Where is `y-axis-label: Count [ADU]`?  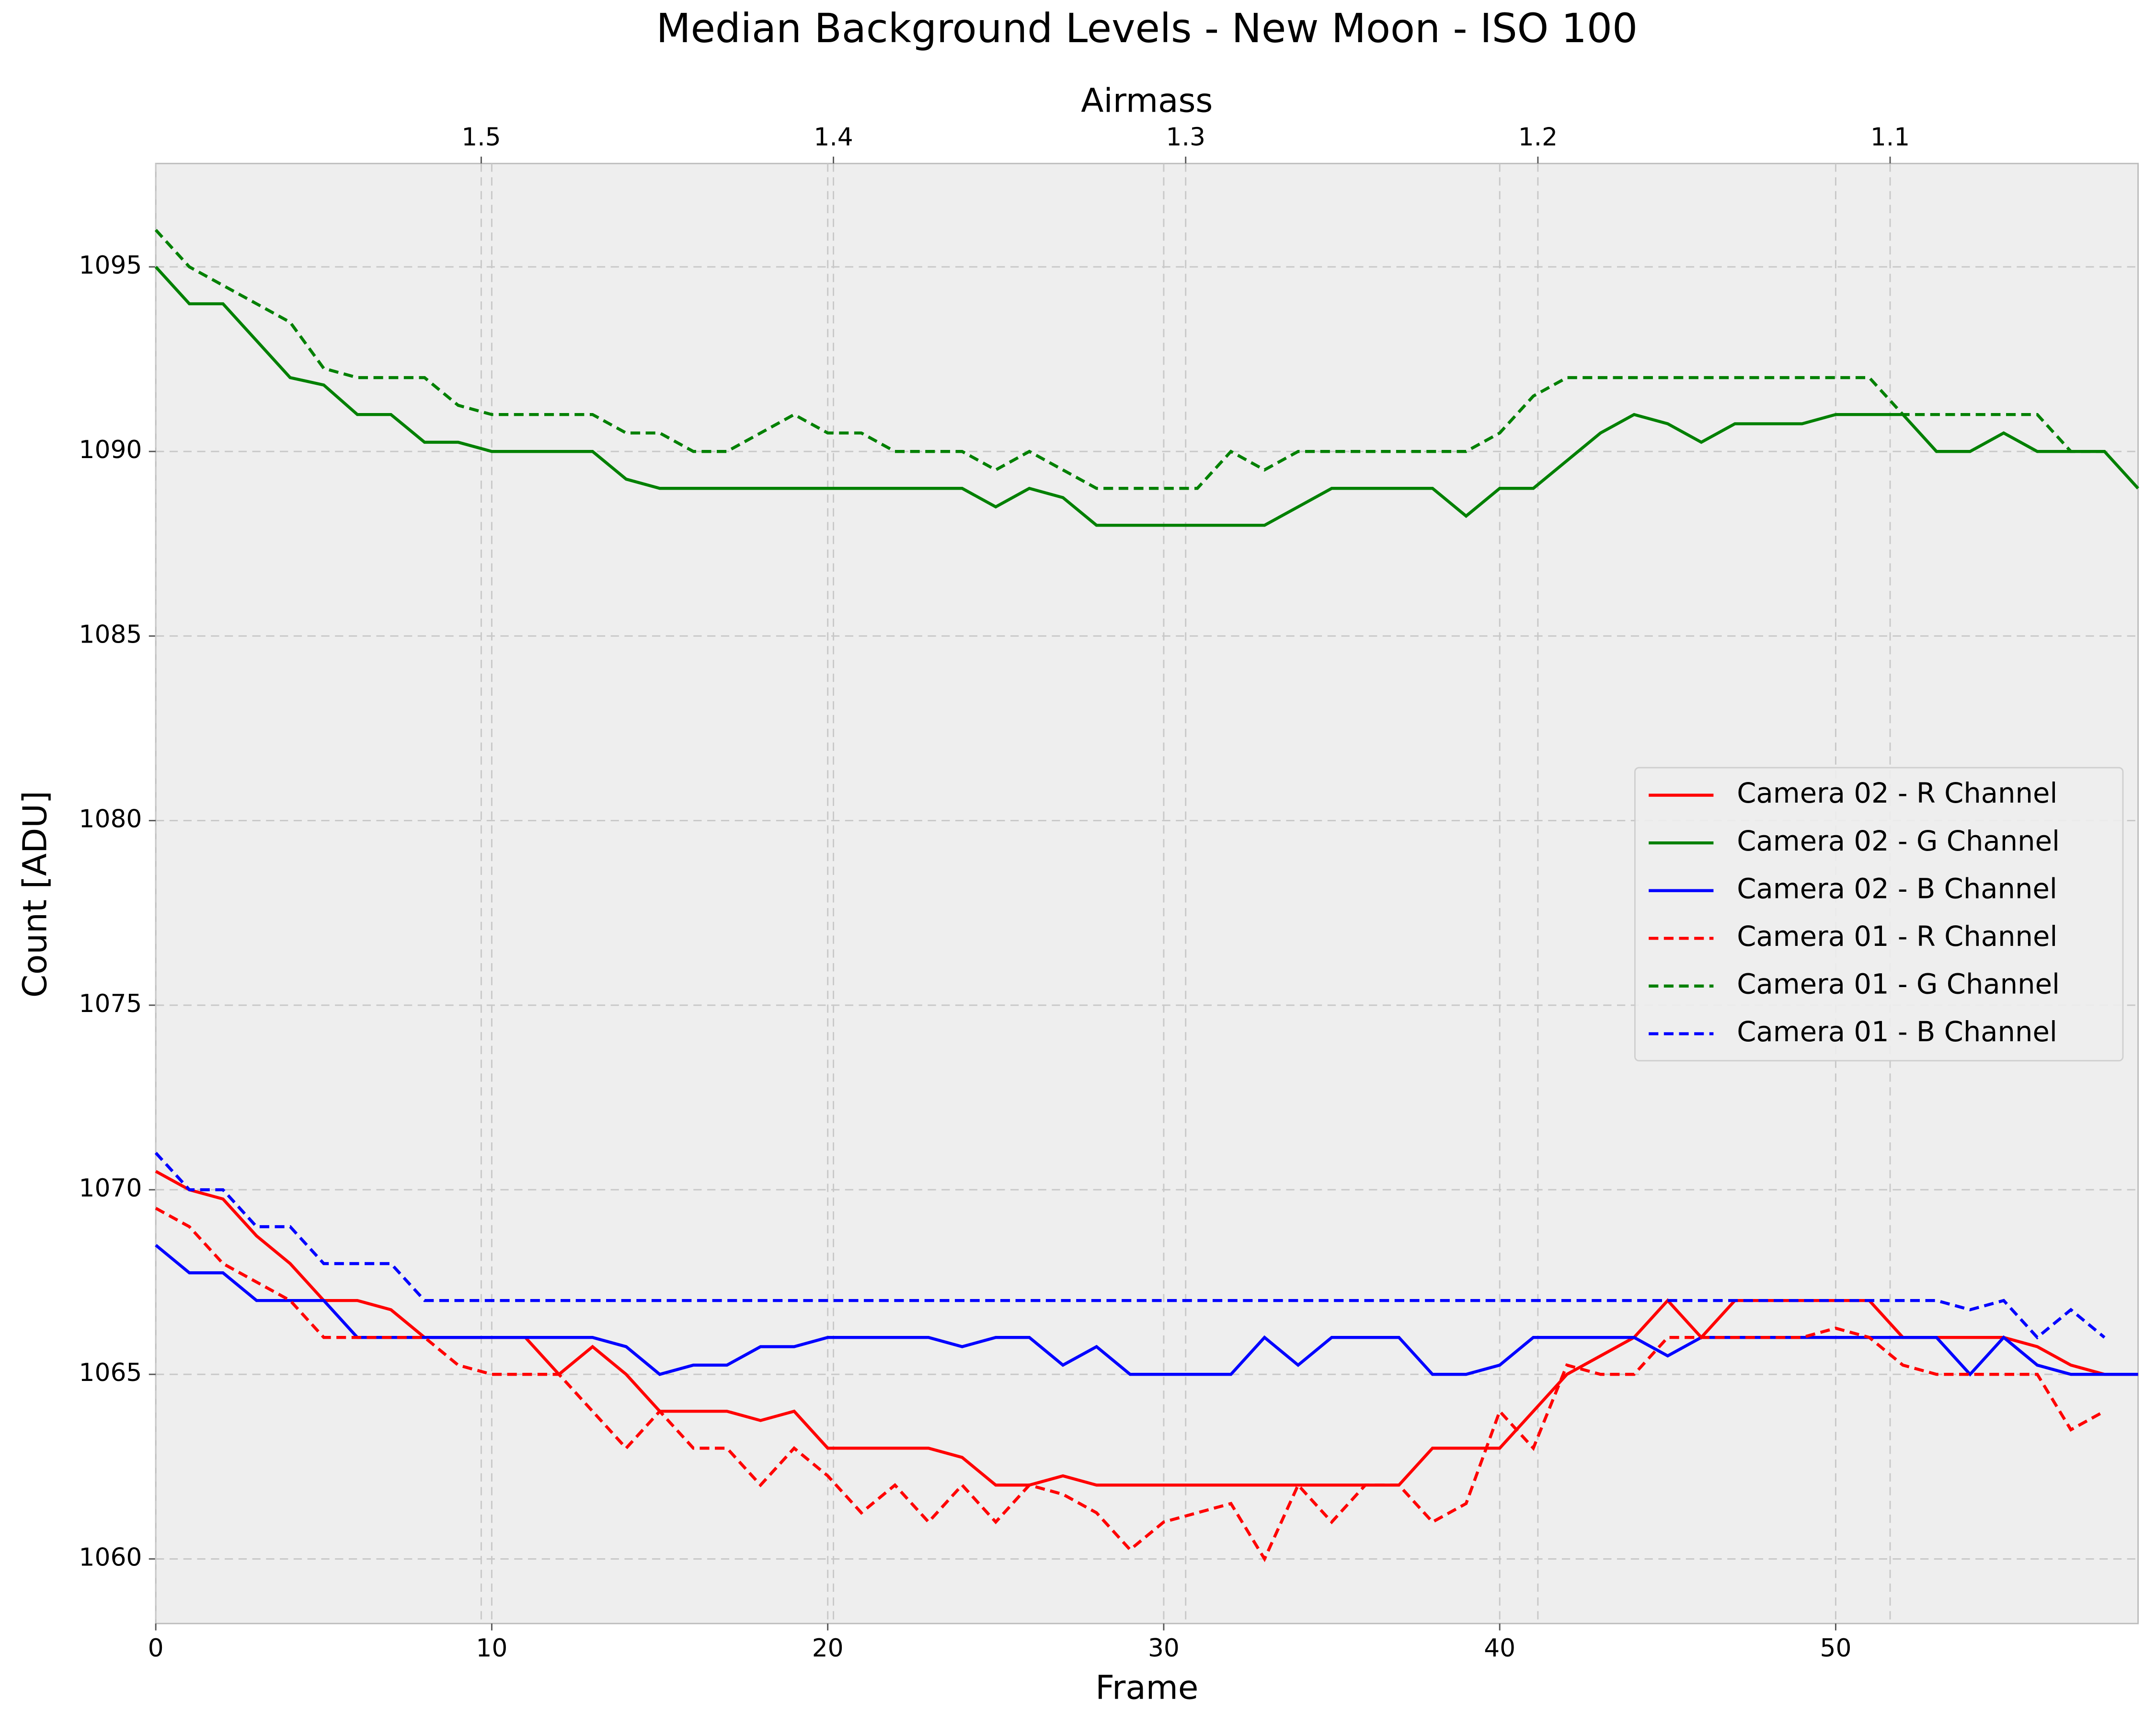
y-axis-label: Count [ADU] is located at coordinates (35, 894).